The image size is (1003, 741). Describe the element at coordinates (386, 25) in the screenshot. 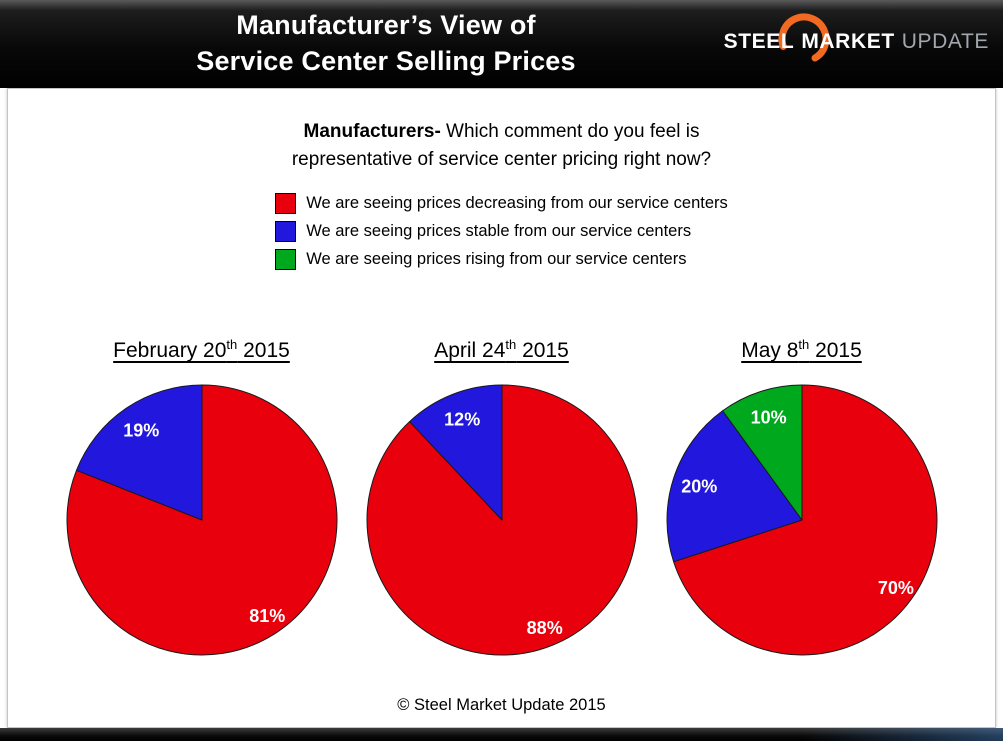

I see `page-title-line1: Manufacturer’s View of` at that location.